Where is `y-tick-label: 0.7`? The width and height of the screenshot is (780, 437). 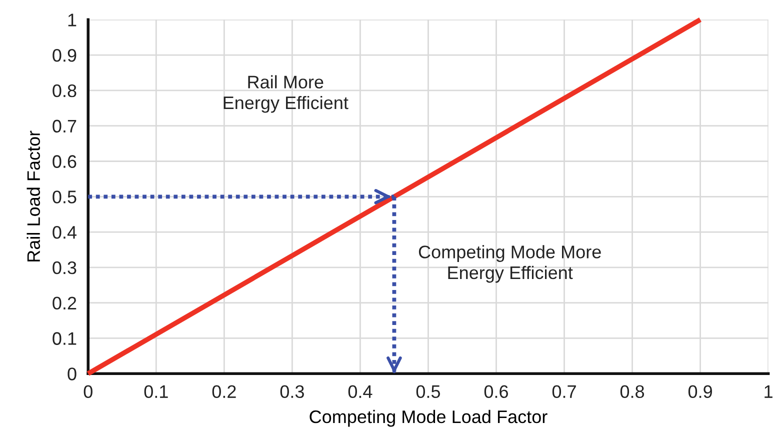 y-tick-label: 0.7 is located at coordinates (64, 126).